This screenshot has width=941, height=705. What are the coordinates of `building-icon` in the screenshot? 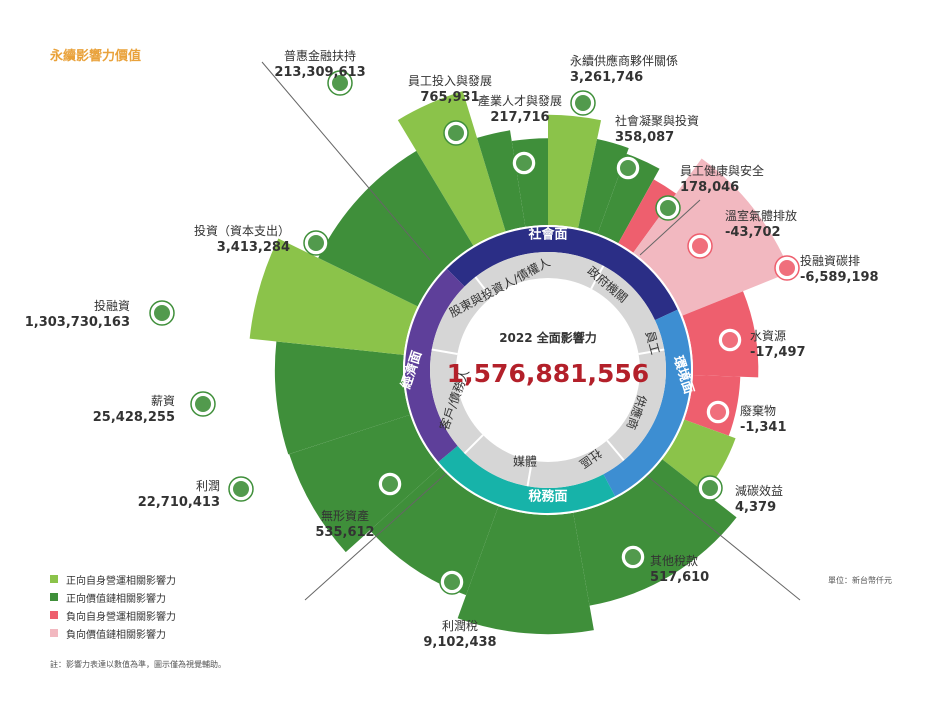 It's located at (316, 243).